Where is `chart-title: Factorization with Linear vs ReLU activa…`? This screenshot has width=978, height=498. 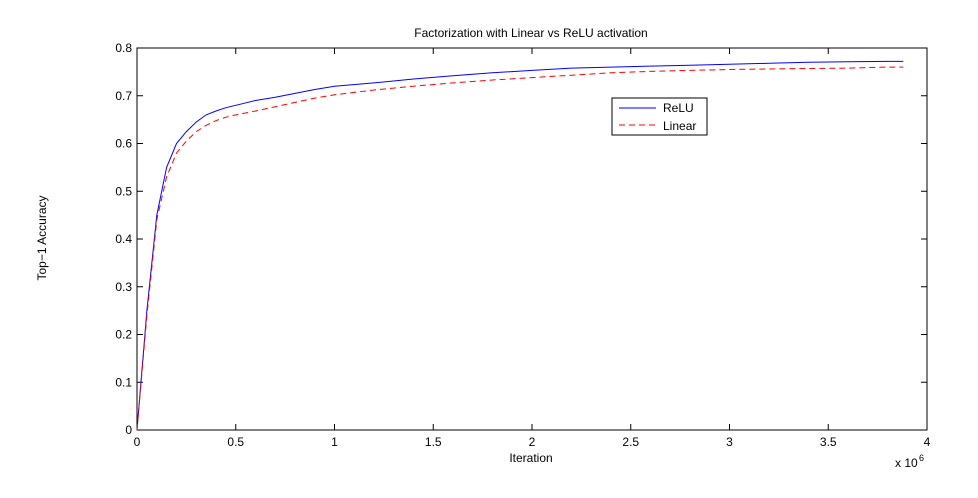
chart-title: Factorization with Linear vs ReLU activa… is located at coordinates (530, 33).